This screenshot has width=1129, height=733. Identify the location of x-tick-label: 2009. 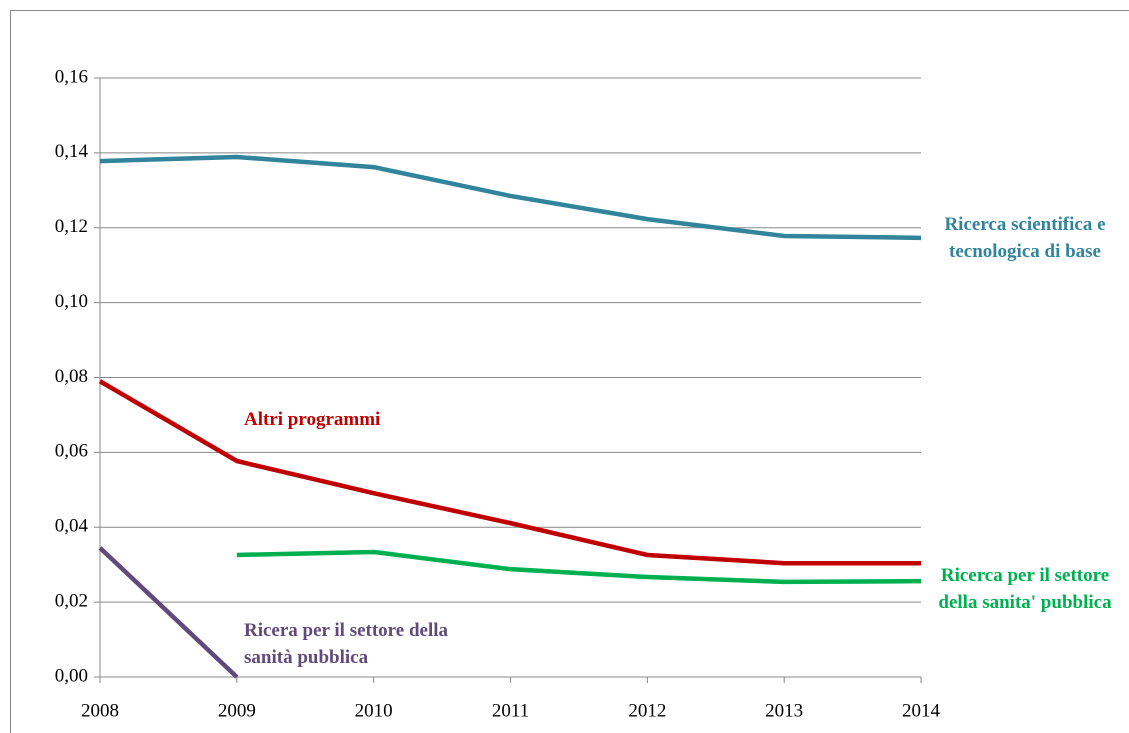
(237, 710).